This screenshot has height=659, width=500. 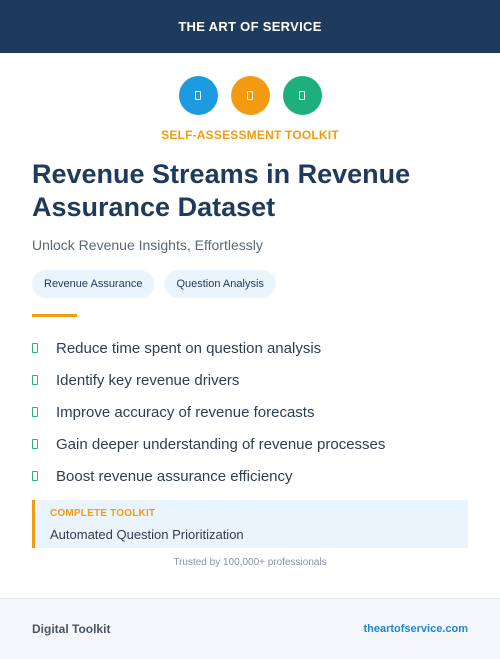 I want to click on header-bar: THE ART OF SERVICE, so click(x=250, y=26).